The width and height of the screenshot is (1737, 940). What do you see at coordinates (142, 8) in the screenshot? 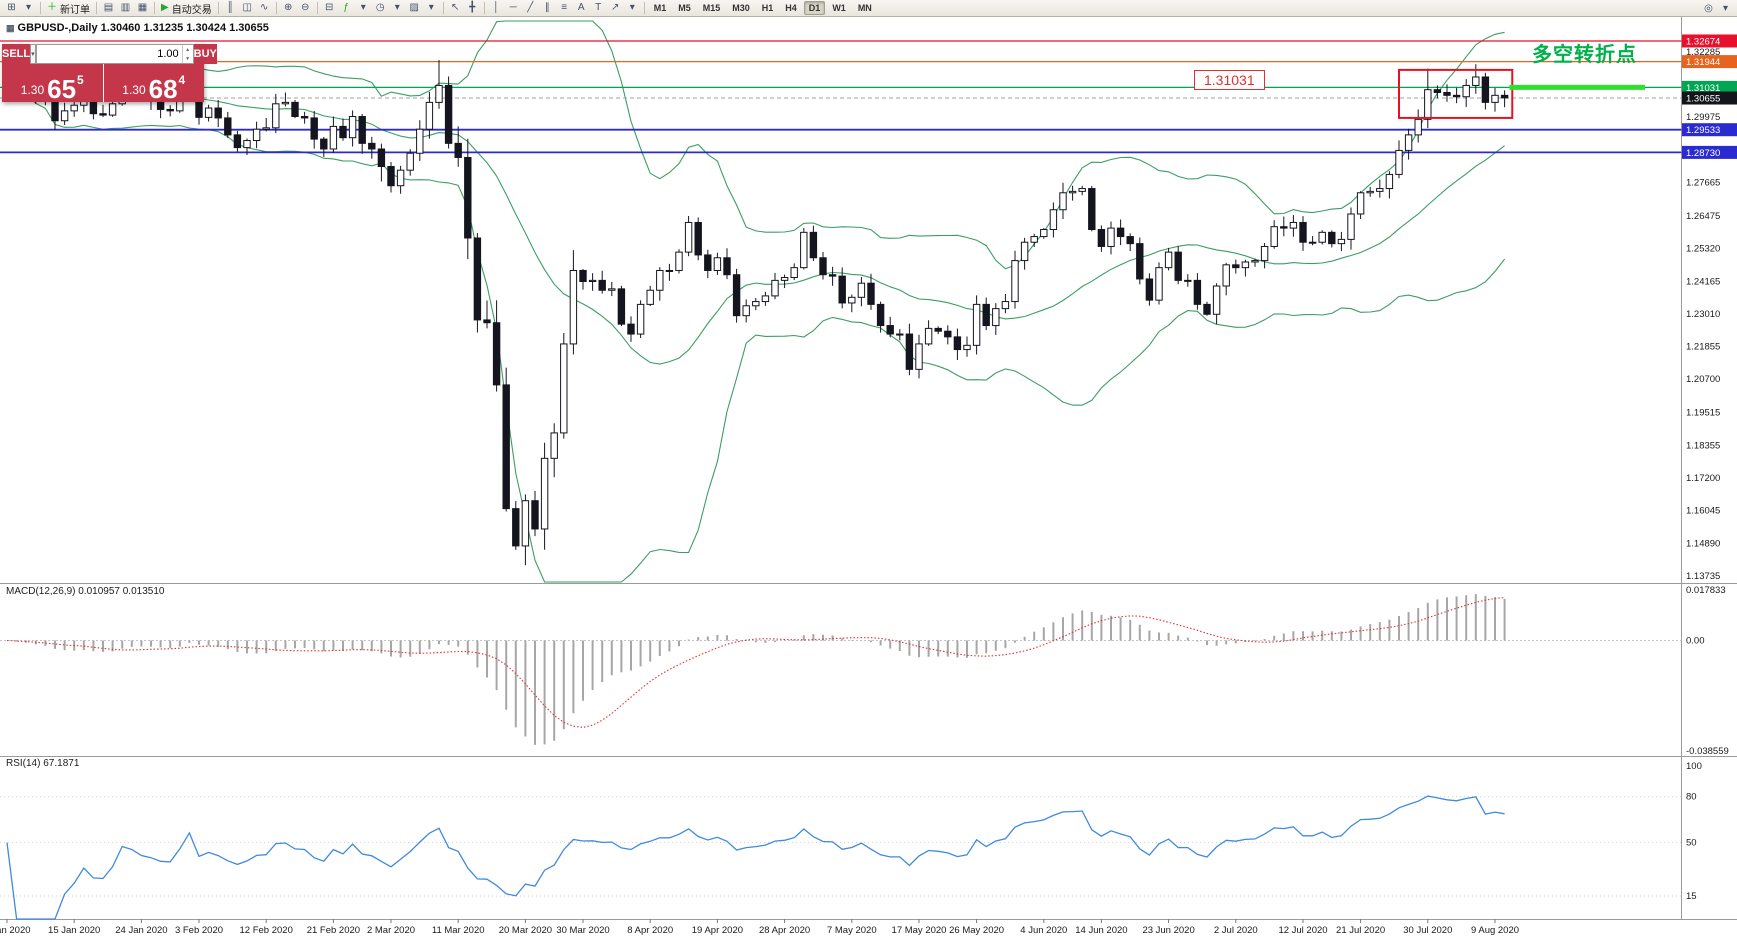
I see `data-window-button: ▦` at bounding box center [142, 8].